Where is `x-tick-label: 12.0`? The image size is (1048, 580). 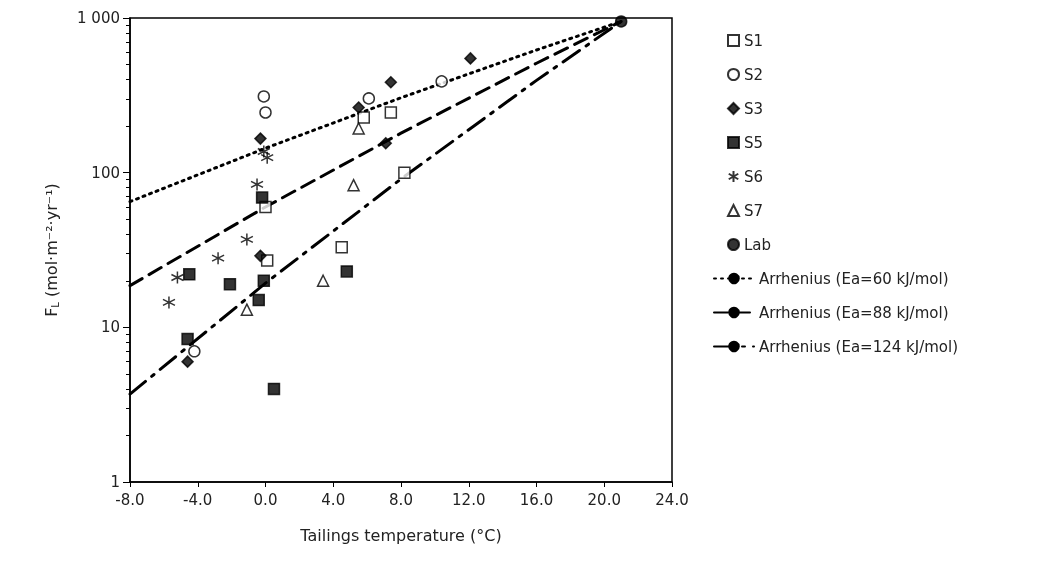
x-tick-label: 12.0 is located at coordinates (469, 499).